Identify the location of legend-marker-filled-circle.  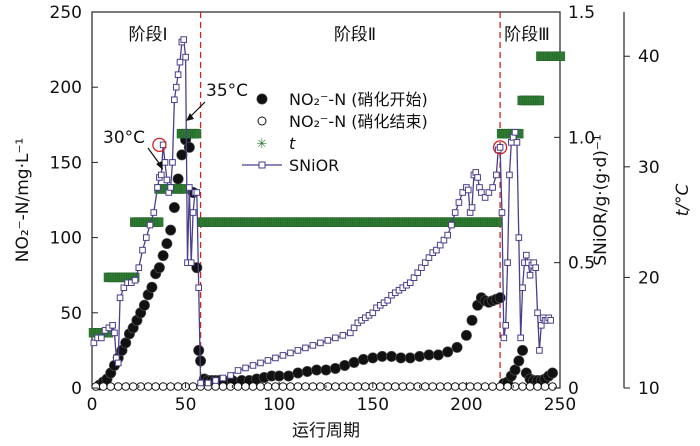
(262, 99).